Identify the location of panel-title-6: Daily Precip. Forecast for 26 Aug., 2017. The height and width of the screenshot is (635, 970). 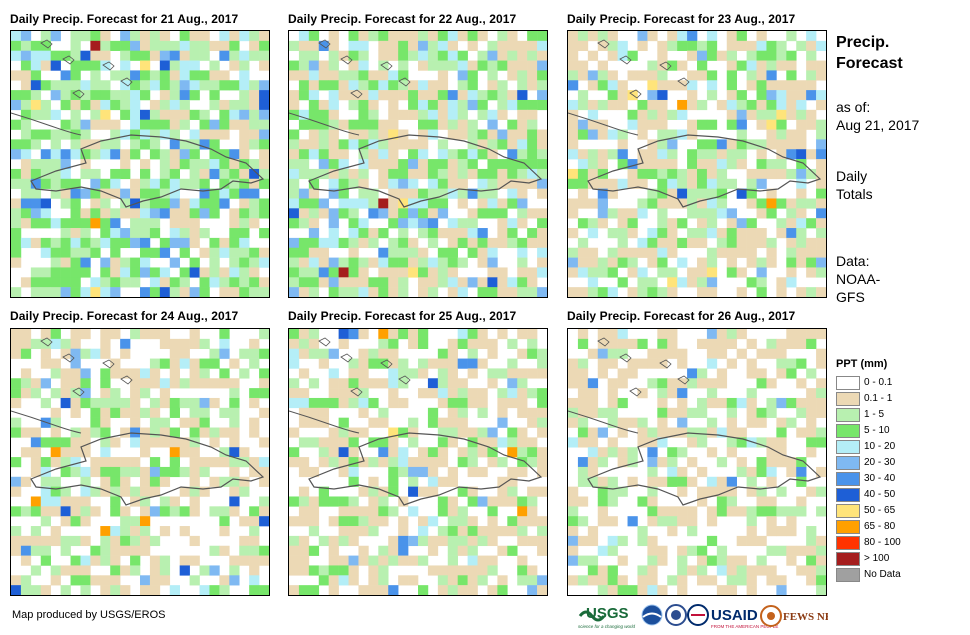
(681, 316).